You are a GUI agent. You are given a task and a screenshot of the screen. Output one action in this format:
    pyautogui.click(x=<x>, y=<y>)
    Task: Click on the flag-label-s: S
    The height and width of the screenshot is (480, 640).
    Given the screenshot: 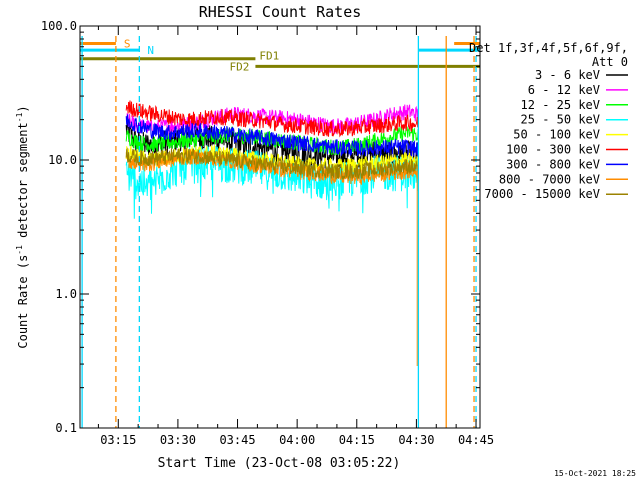 What is the action you would take?
    pyautogui.click(x=127, y=44)
    